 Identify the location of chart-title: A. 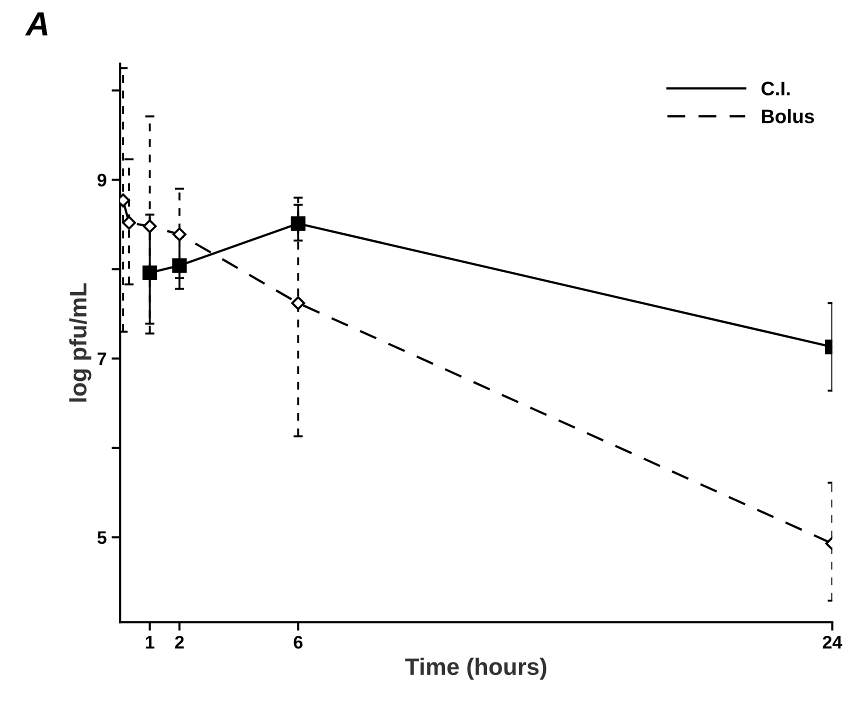
(36, 24).